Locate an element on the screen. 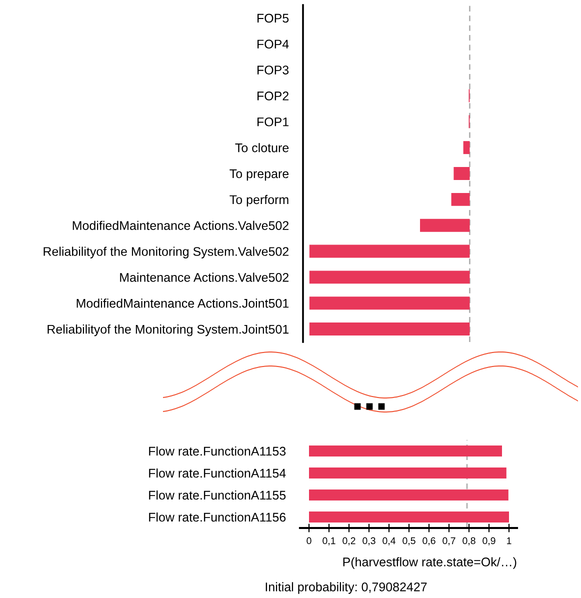 The image size is (581, 598). x-tick-label: 0,5 is located at coordinates (409, 541).